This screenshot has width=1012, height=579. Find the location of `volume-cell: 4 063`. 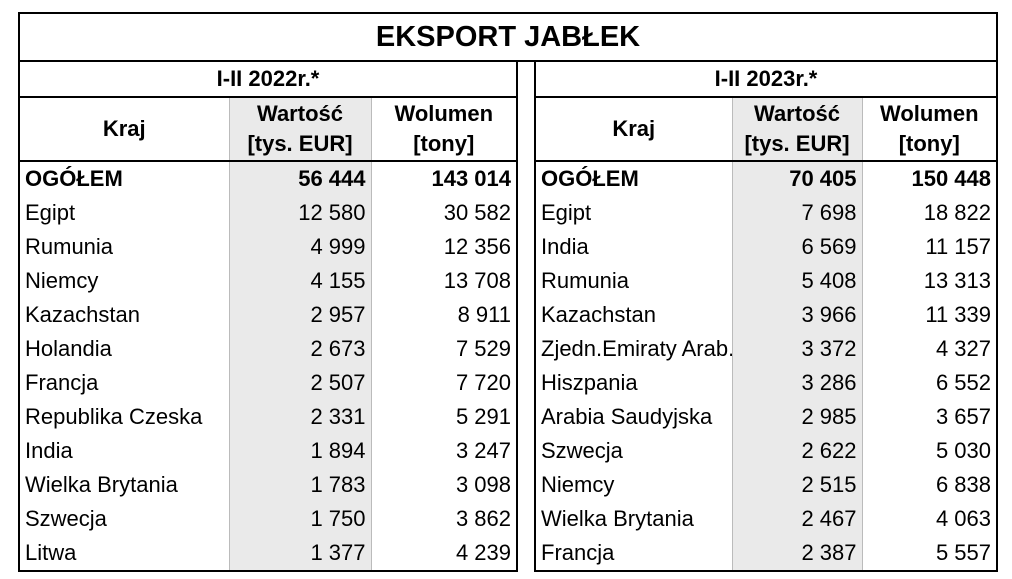

volume-cell: 4 063 is located at coordinates (930, 519).